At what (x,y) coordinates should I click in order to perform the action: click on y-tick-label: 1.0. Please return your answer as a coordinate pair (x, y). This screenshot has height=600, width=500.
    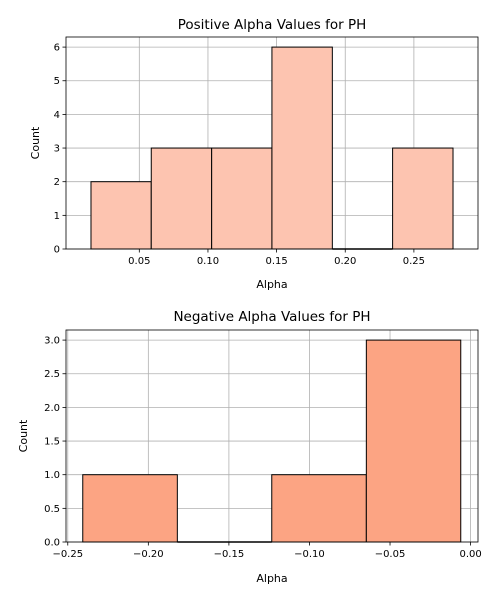
    Looking at the image, I should click on (52, 475).